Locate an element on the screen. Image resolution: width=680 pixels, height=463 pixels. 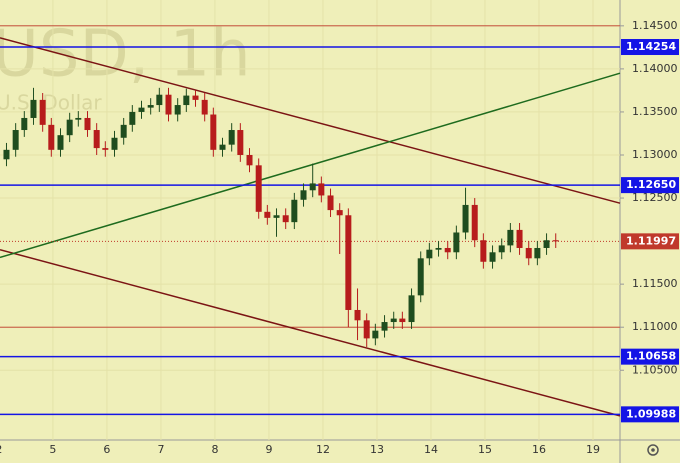
level-label: 1.14254 is located at coordinates (651, 46).